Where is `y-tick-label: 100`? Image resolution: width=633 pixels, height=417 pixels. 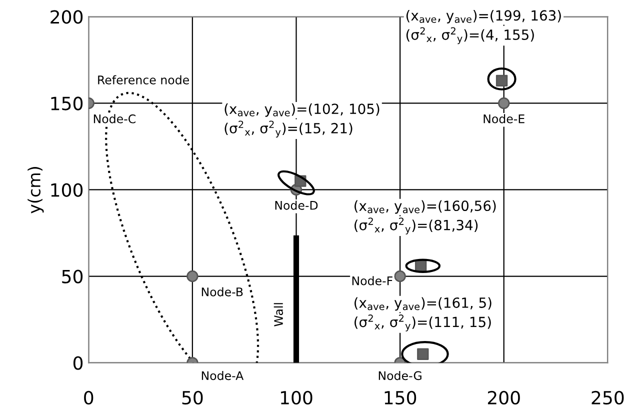 y-tick-label: 100 is located at coordinates (67, 190).